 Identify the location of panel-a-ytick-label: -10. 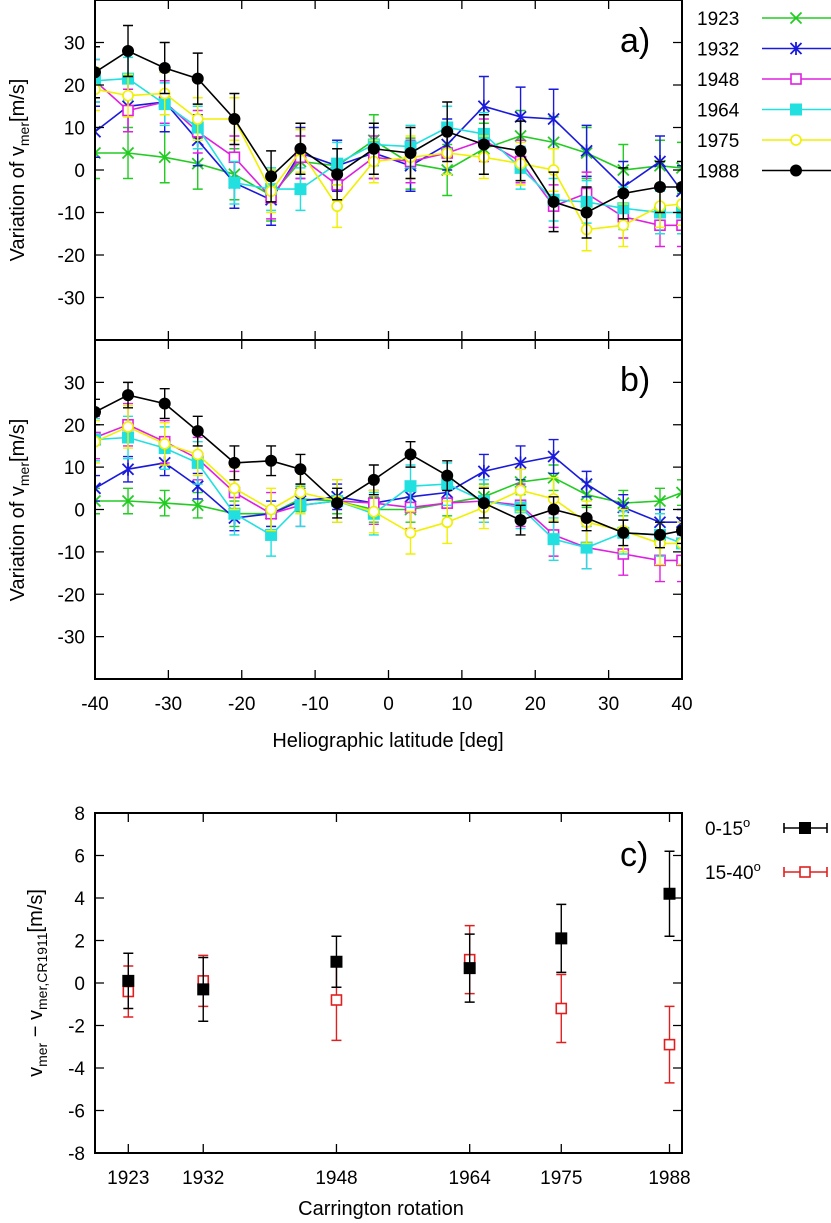
(71, 214).